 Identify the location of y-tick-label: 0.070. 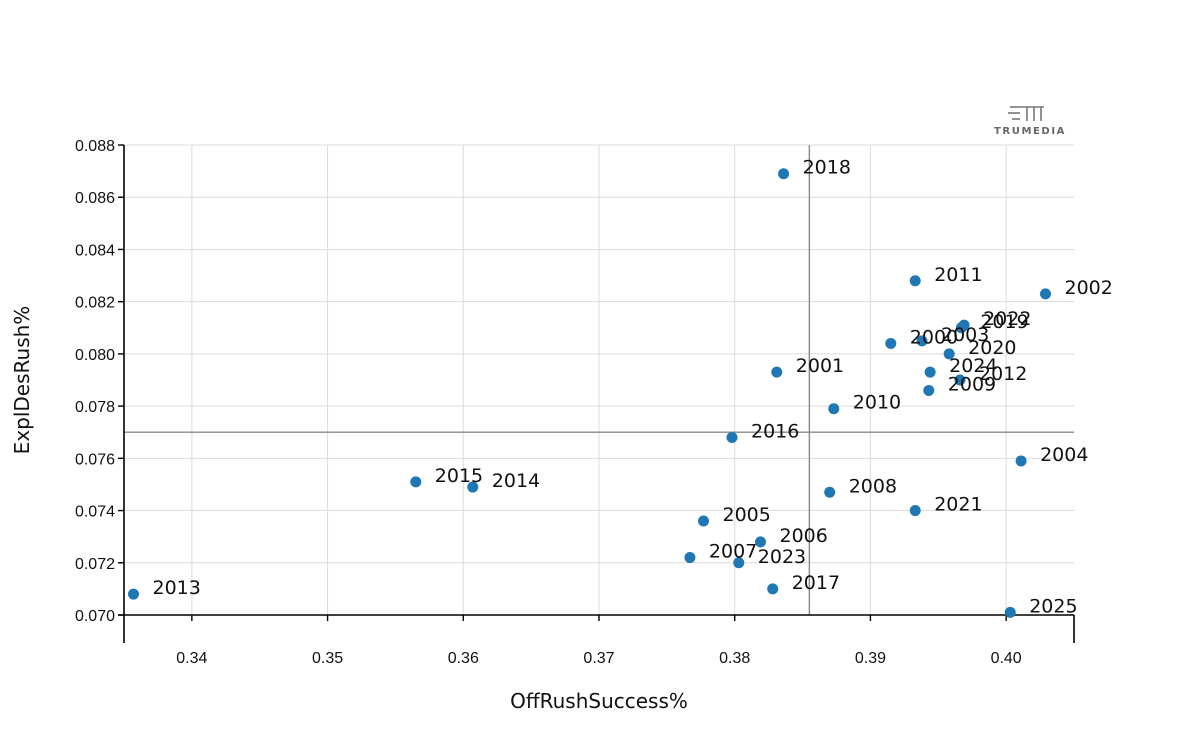
(95, 616).